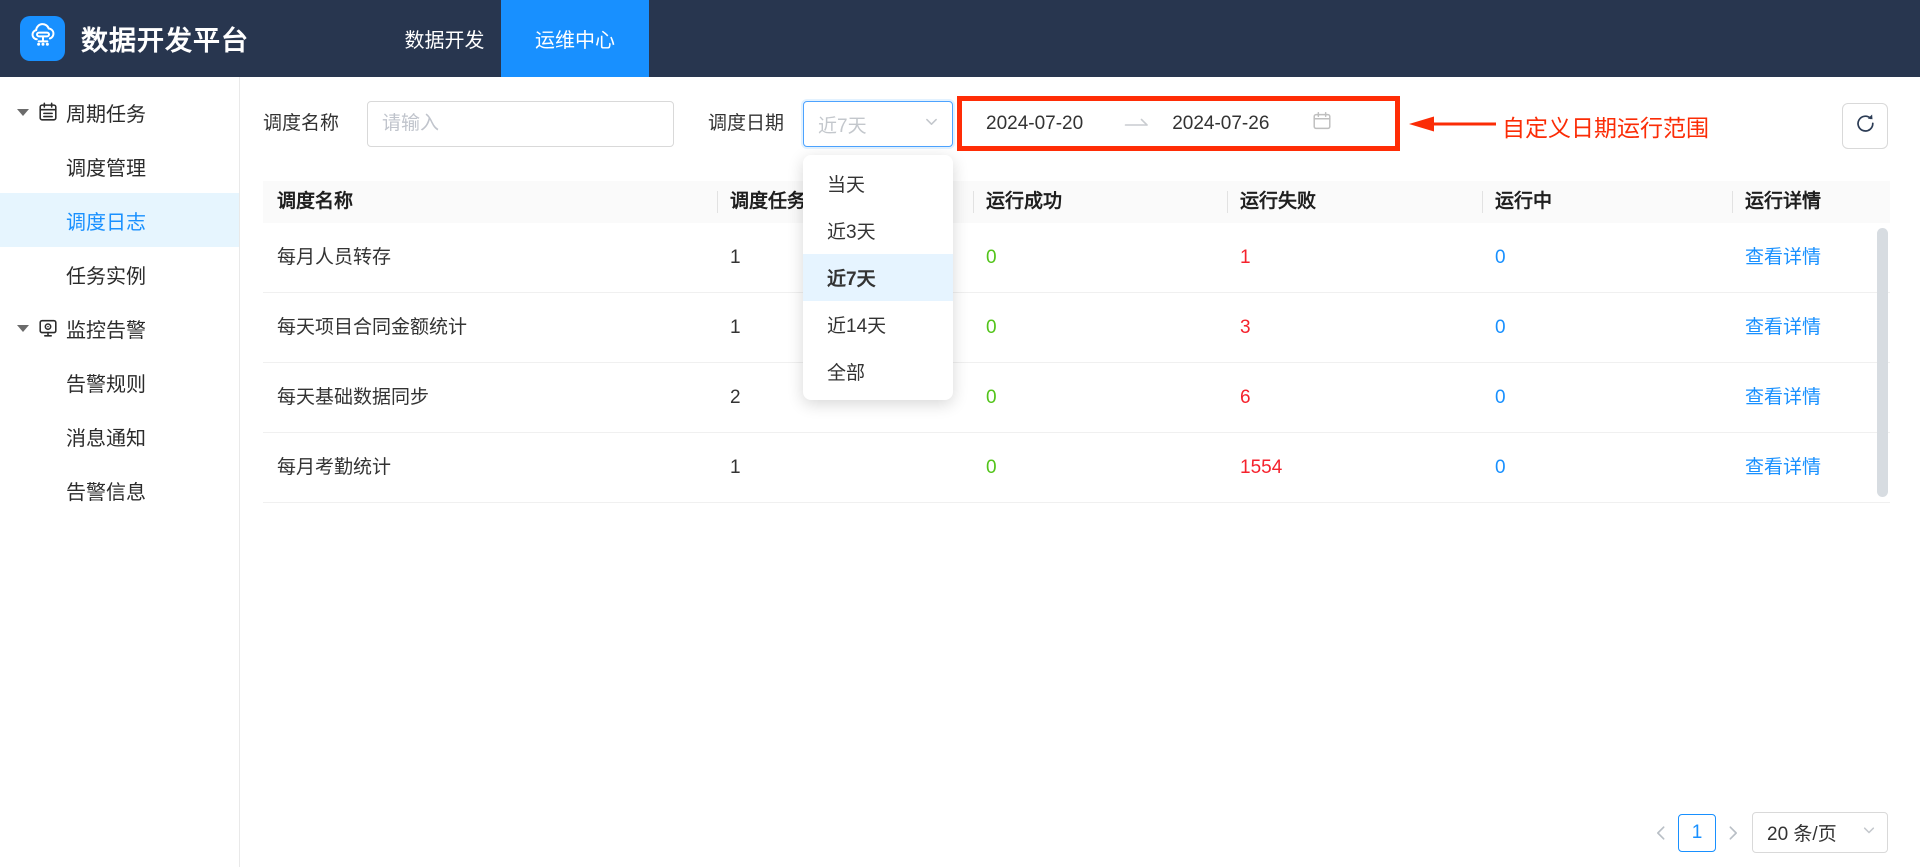 The width and height of the screenshot is (1920, 867). I want to click on date-dropdown: 当天 近3天 近7天 近14天 全部, so click(878, 277).